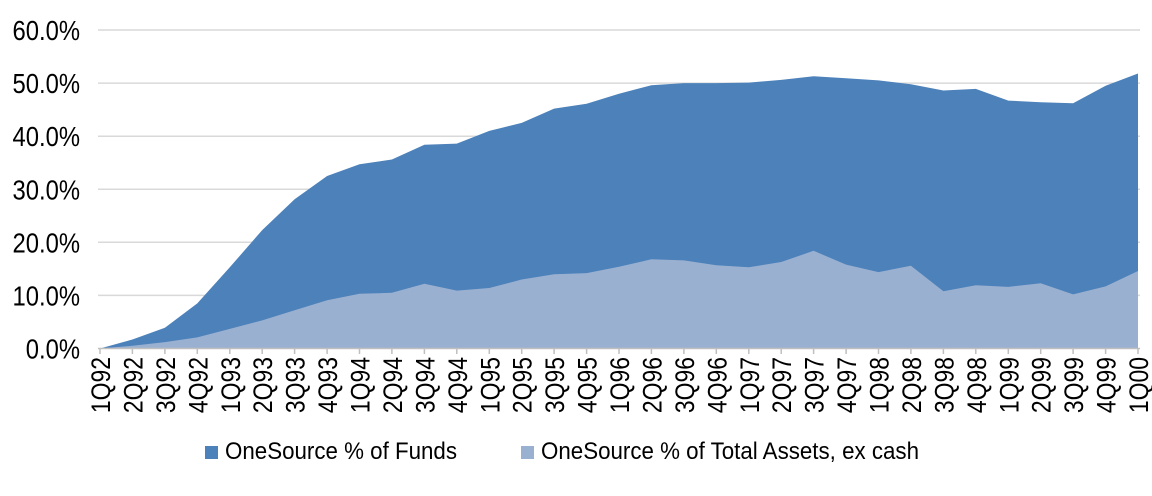  What do you see at coordinates (1107, 385) in the screenshot?
I see `x-axis-label: 4Q99` at bounding box center [1107, 385].